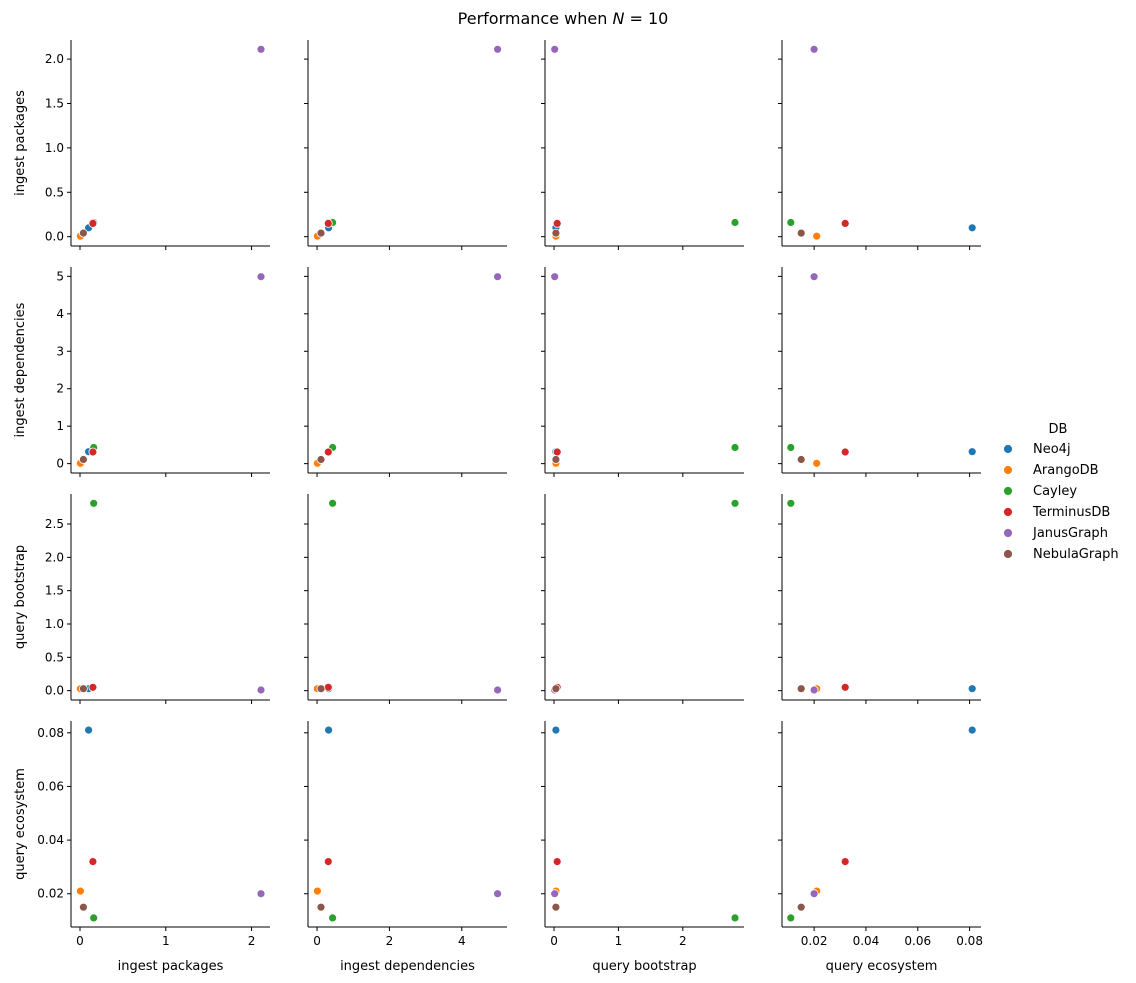 Image resolution: width=1136 pixels, height=983 pixels. Describe the element at coordinates (646, 18) in the screenshot. I see `chart-title-math-rest: = 10` at that location.